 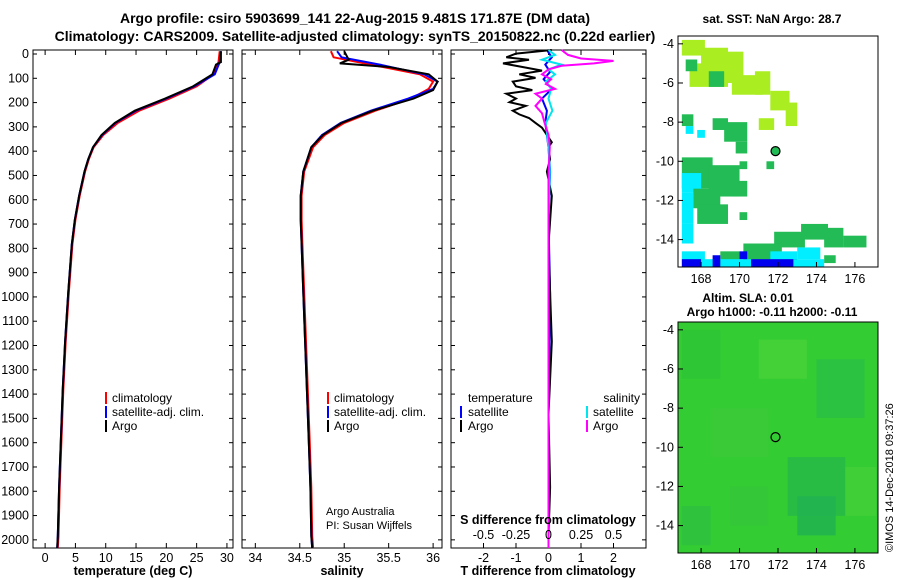 What do you see at coordinates (18, 151) in the screenshot?
I see `depth-tick-label: 400` at bounding box center [18, 151].